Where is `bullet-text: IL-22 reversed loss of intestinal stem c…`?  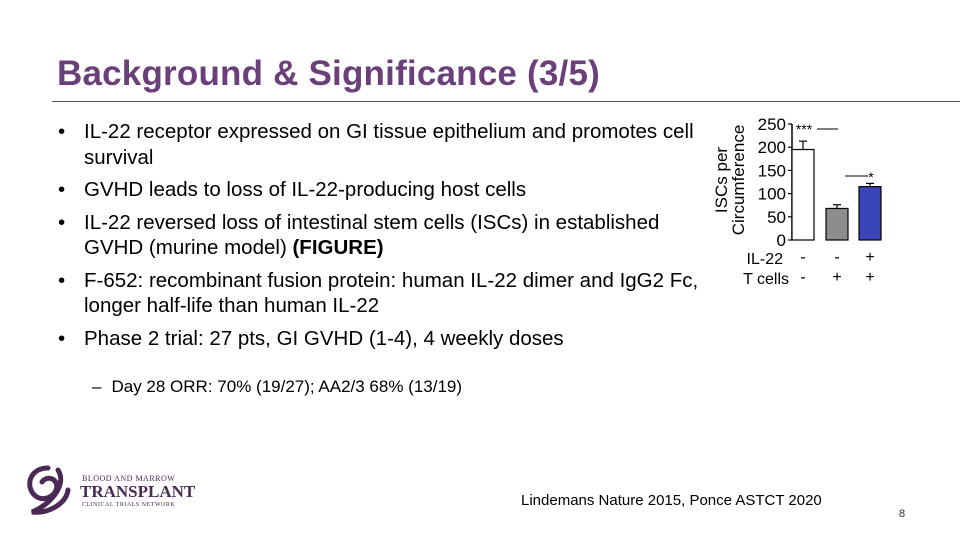
bullet-text: IL-22 reversed loss of intestinal stem c… is located at coordinates (372, 235).